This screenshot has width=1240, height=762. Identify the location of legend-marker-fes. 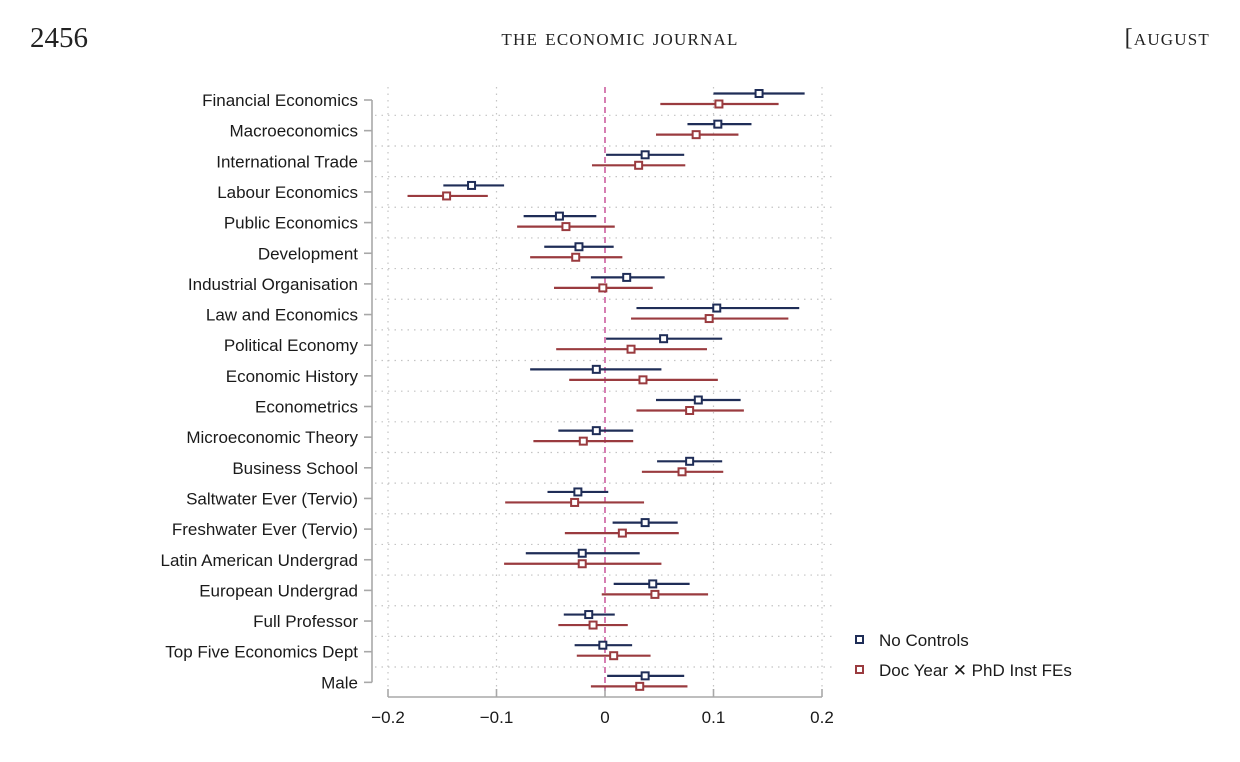
(859, 669).